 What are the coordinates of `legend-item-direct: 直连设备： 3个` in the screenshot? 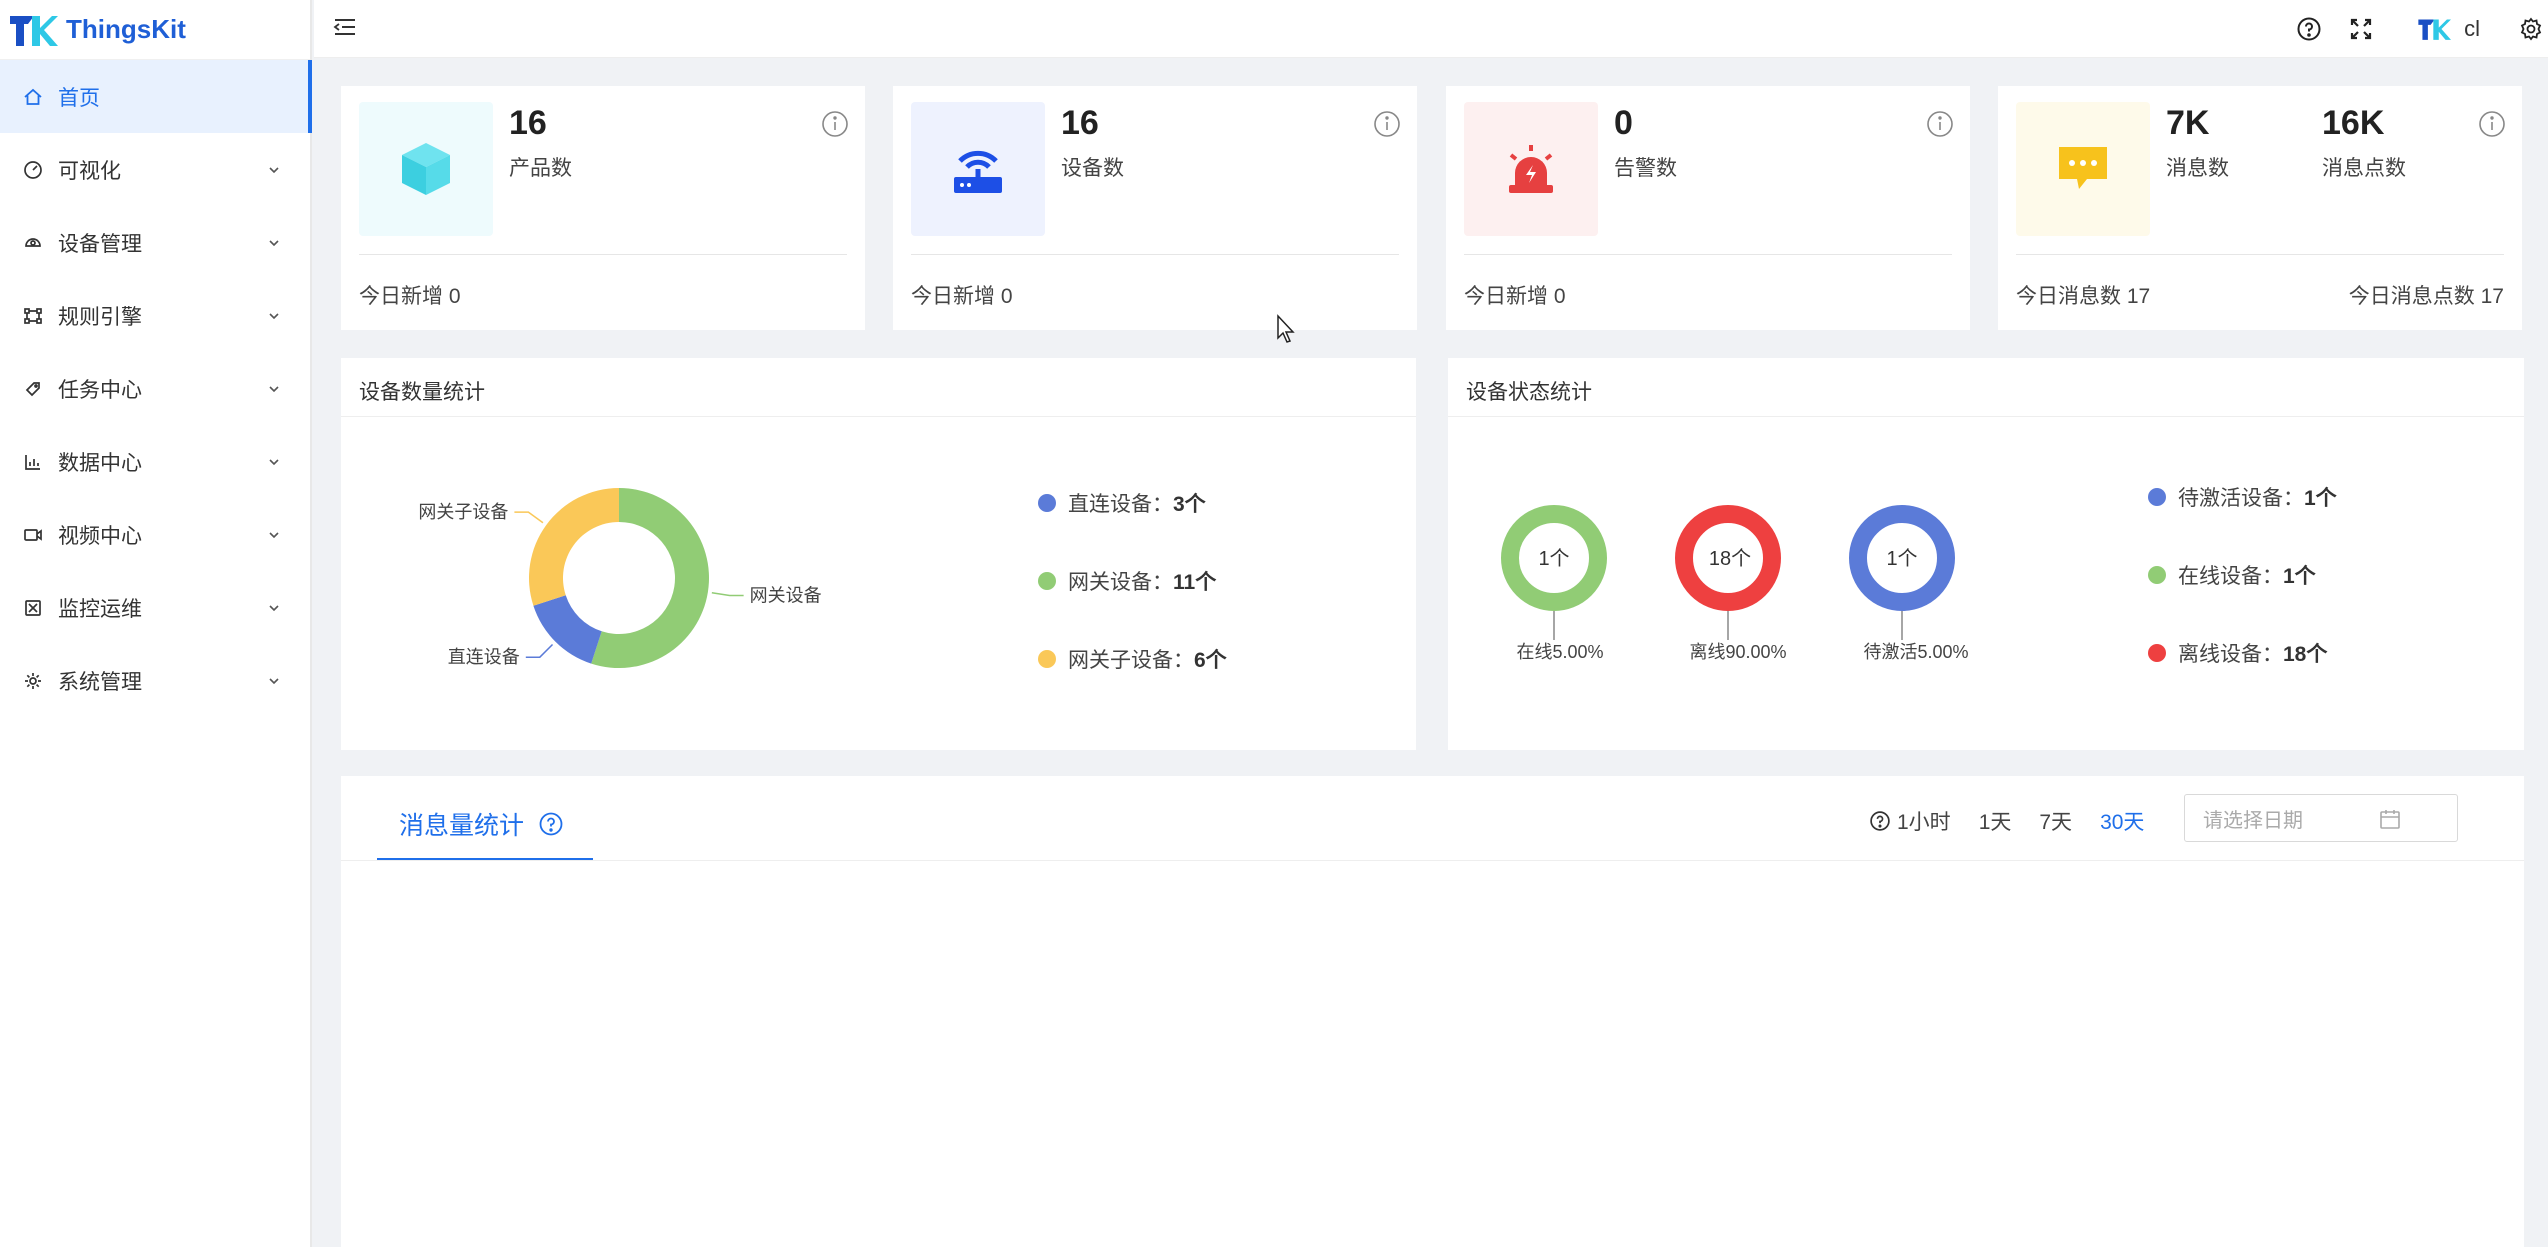 It's located at (1122, 503).